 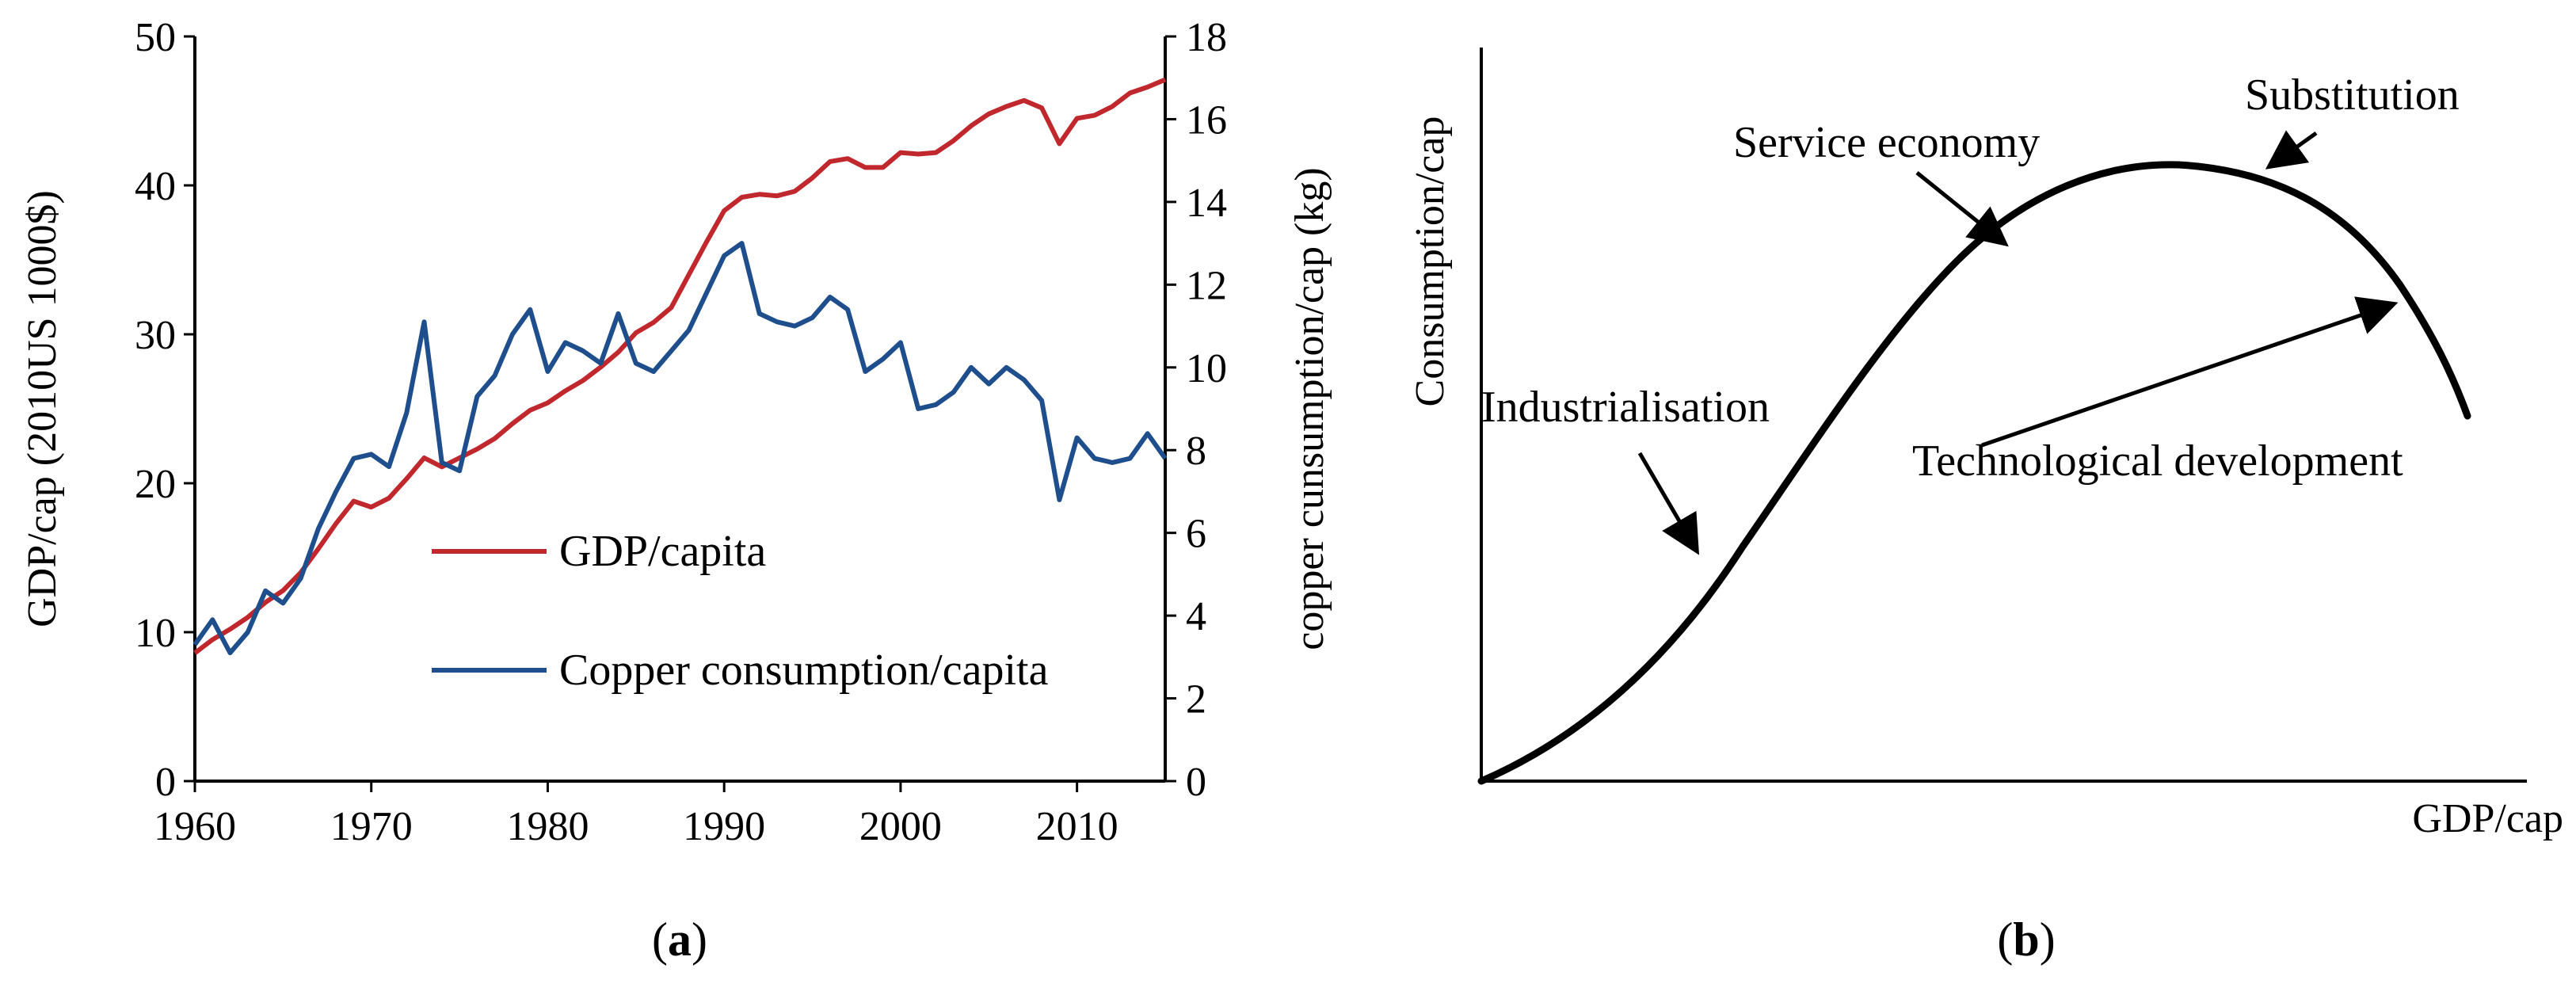 I want to click on left-y-tick-label: 30, so click(x=155, y=336).